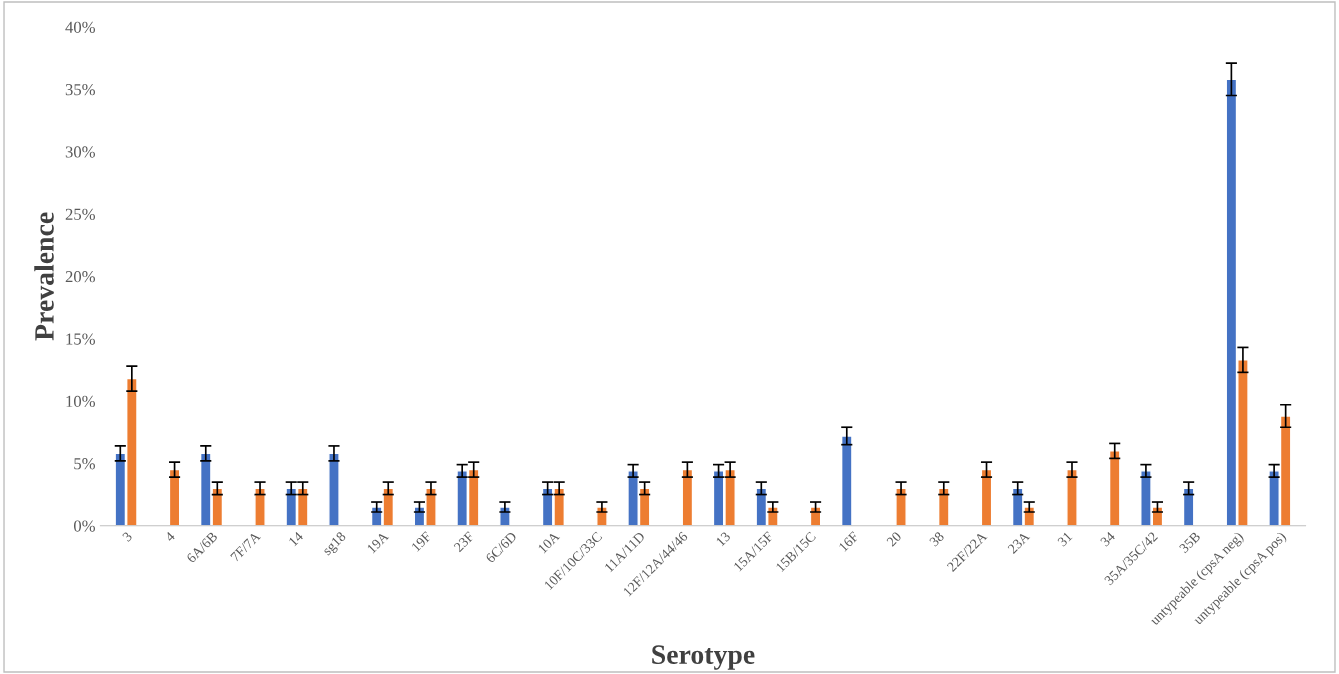 The width and height of the screenshot is (1339, 674). I want to click on x-tick-label: 23F, so click(464, 542).